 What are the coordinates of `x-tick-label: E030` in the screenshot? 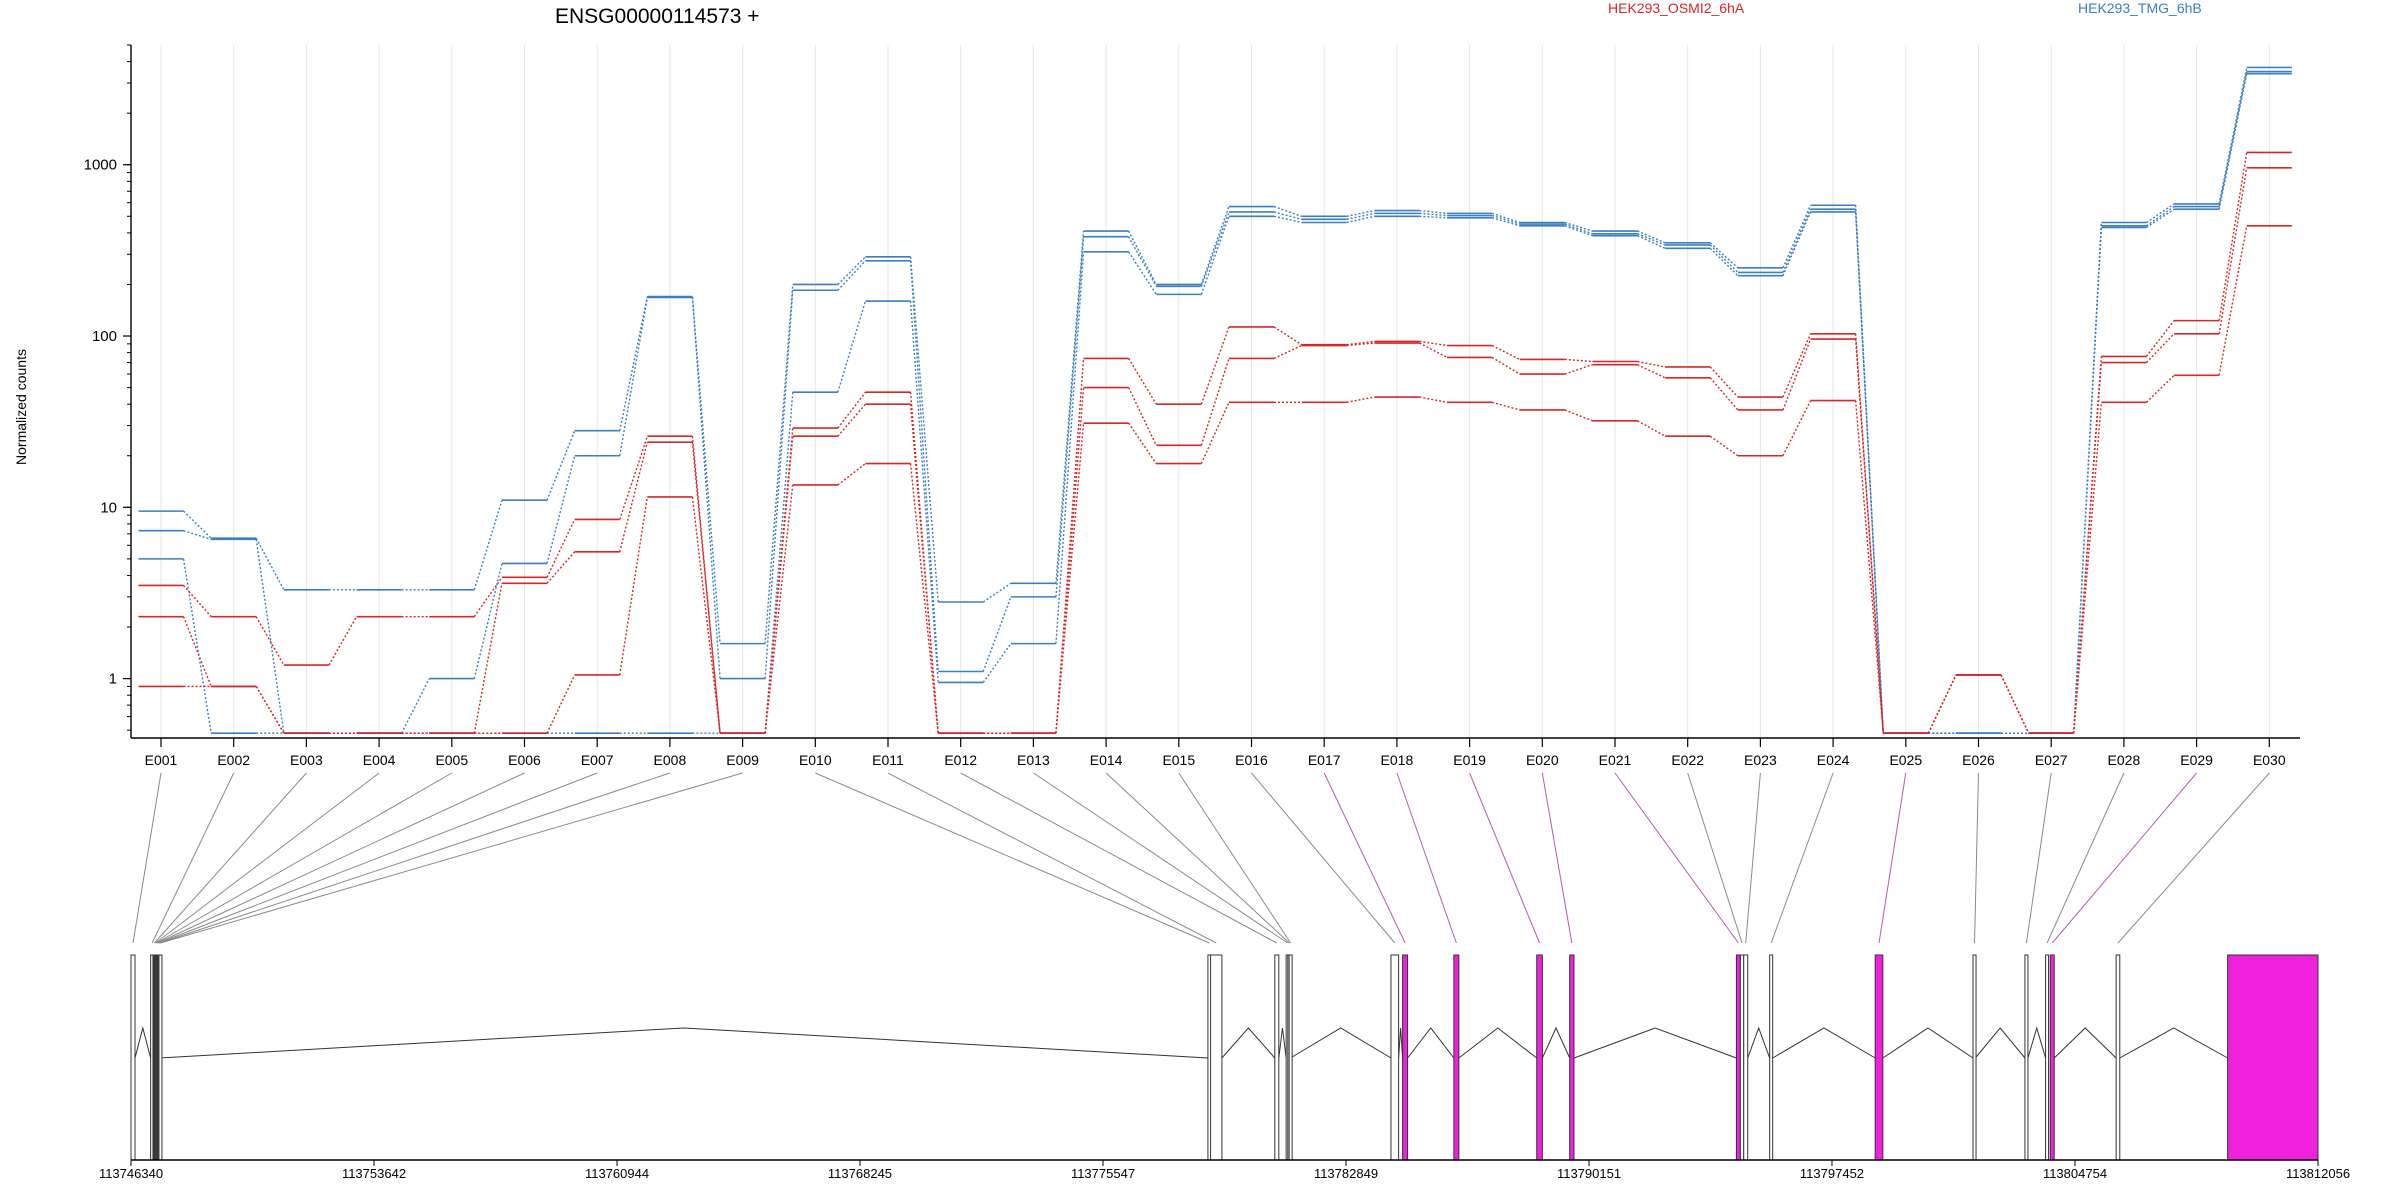 It's located at (2269, 760).